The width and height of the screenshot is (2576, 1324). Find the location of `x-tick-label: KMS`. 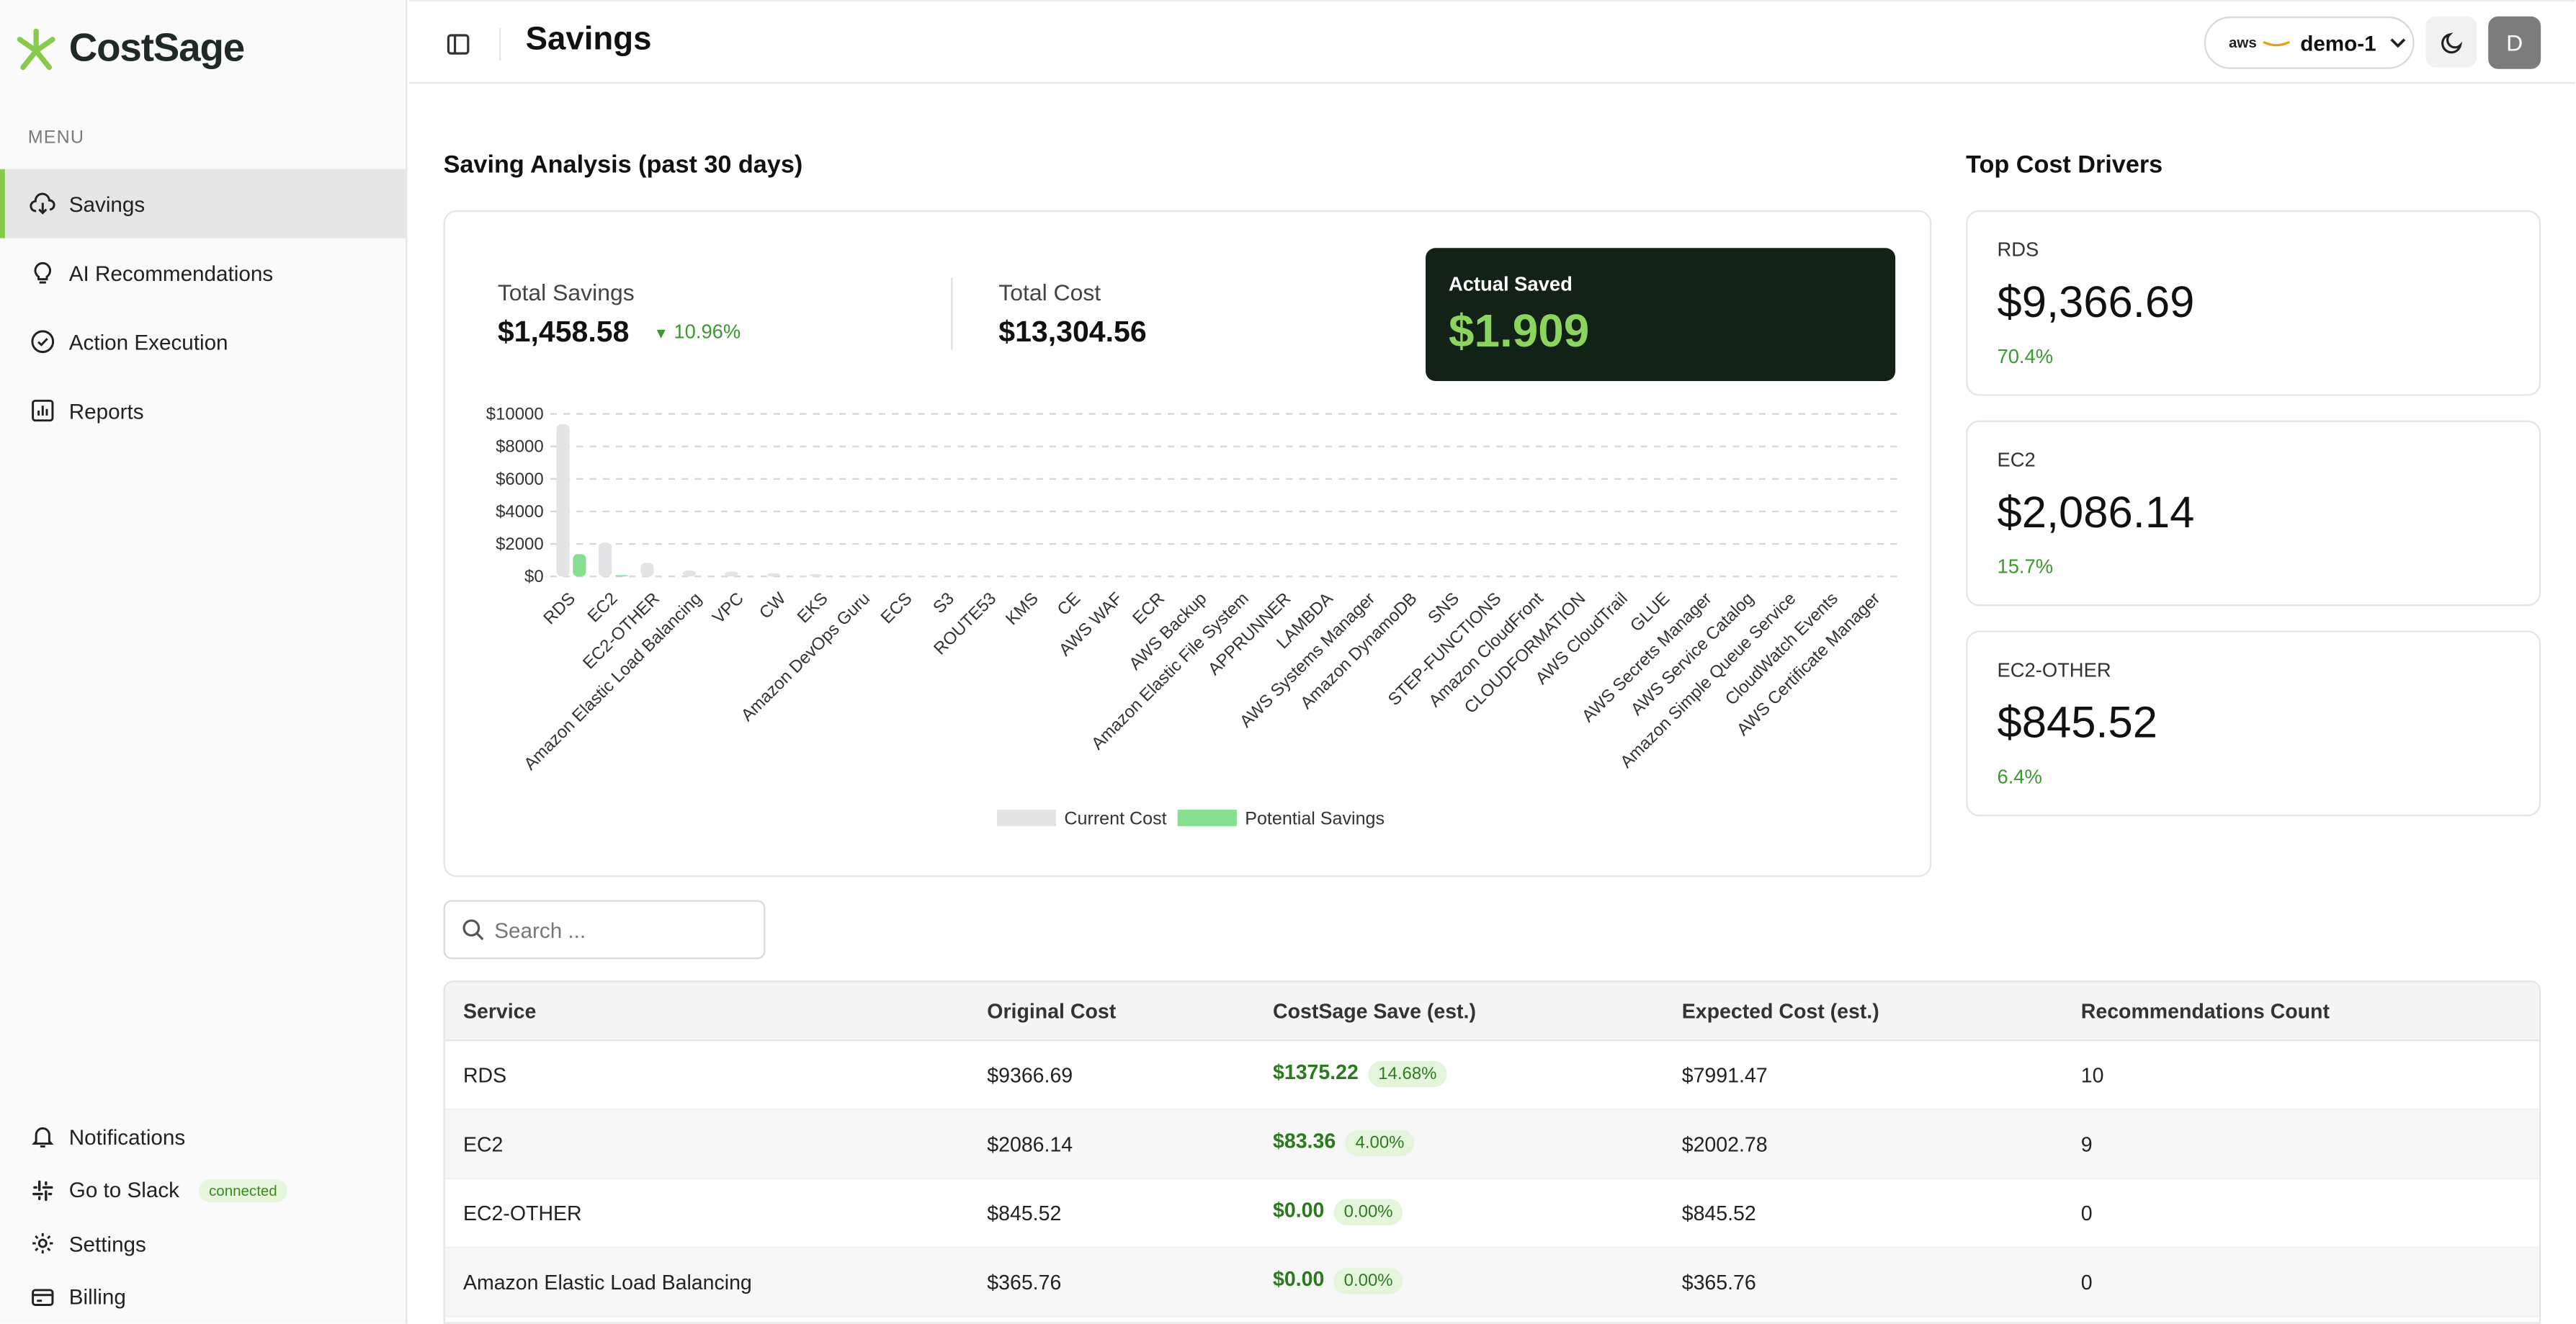

x-tick-label: KMS is located at coordinates (1022, 609).